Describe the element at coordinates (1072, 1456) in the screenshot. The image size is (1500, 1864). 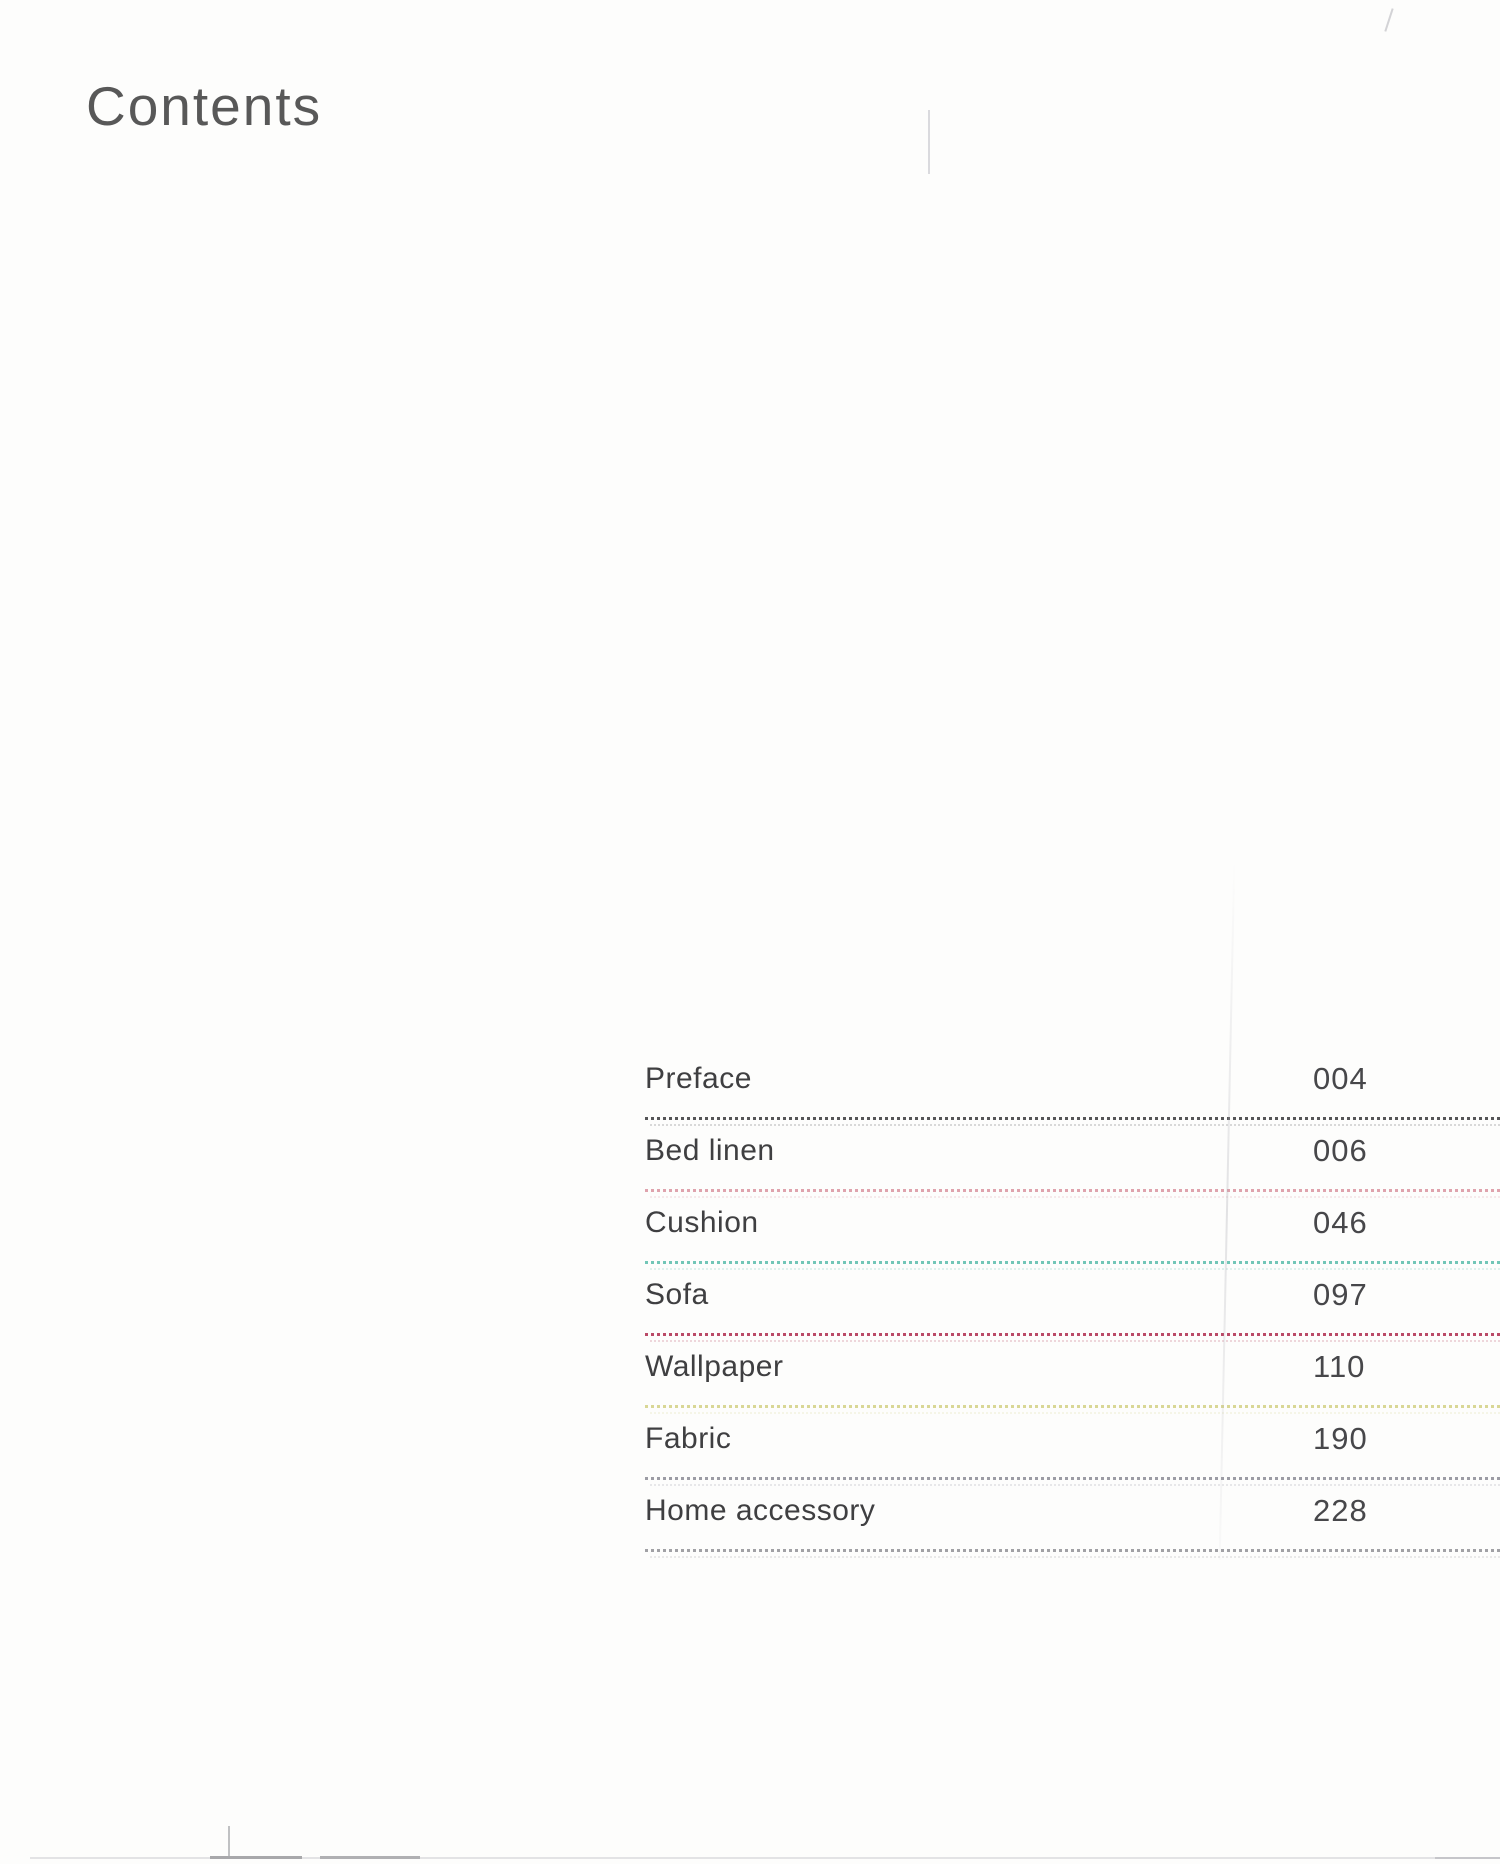
I see `toc-row: Fabric 190` at that location.